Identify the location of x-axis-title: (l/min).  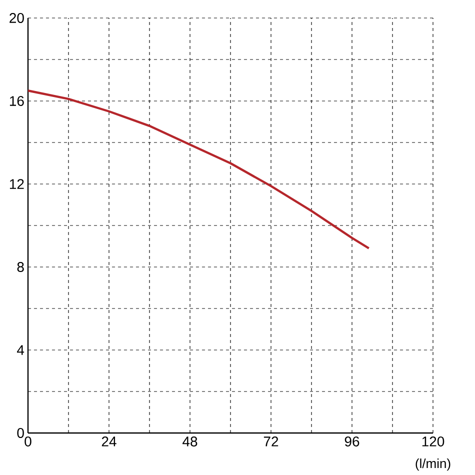
(433, 464).